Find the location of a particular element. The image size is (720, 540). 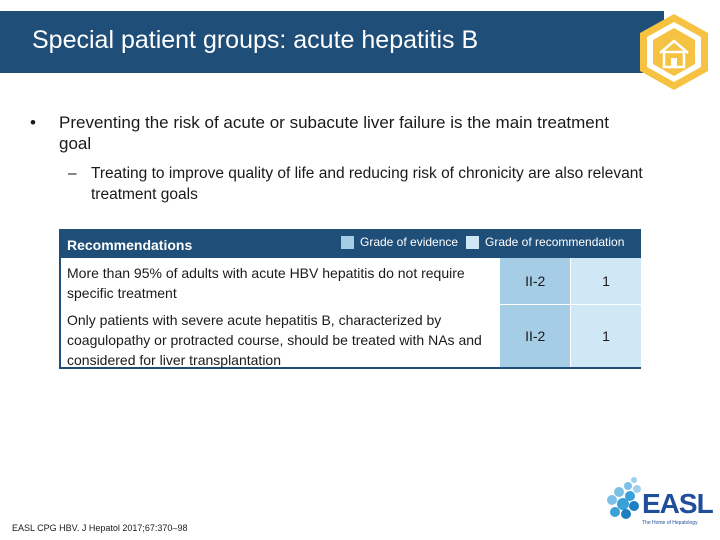

home-button is located at coordinates (674, 52).